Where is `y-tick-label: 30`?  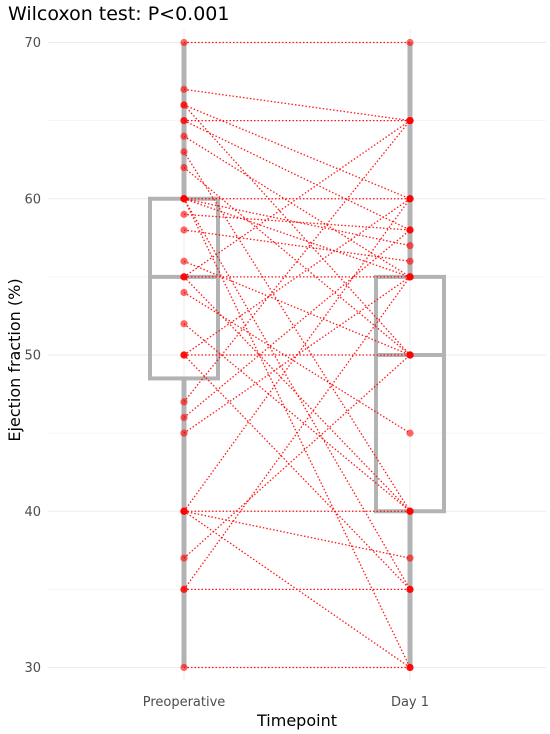 y-tick-label: 30 is located at coordinates (32, 668).